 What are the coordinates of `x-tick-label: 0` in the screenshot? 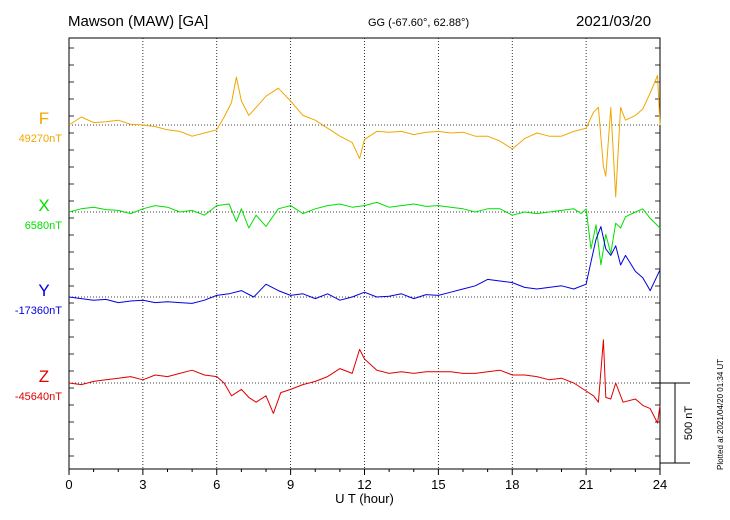 It's located at (68, 484).